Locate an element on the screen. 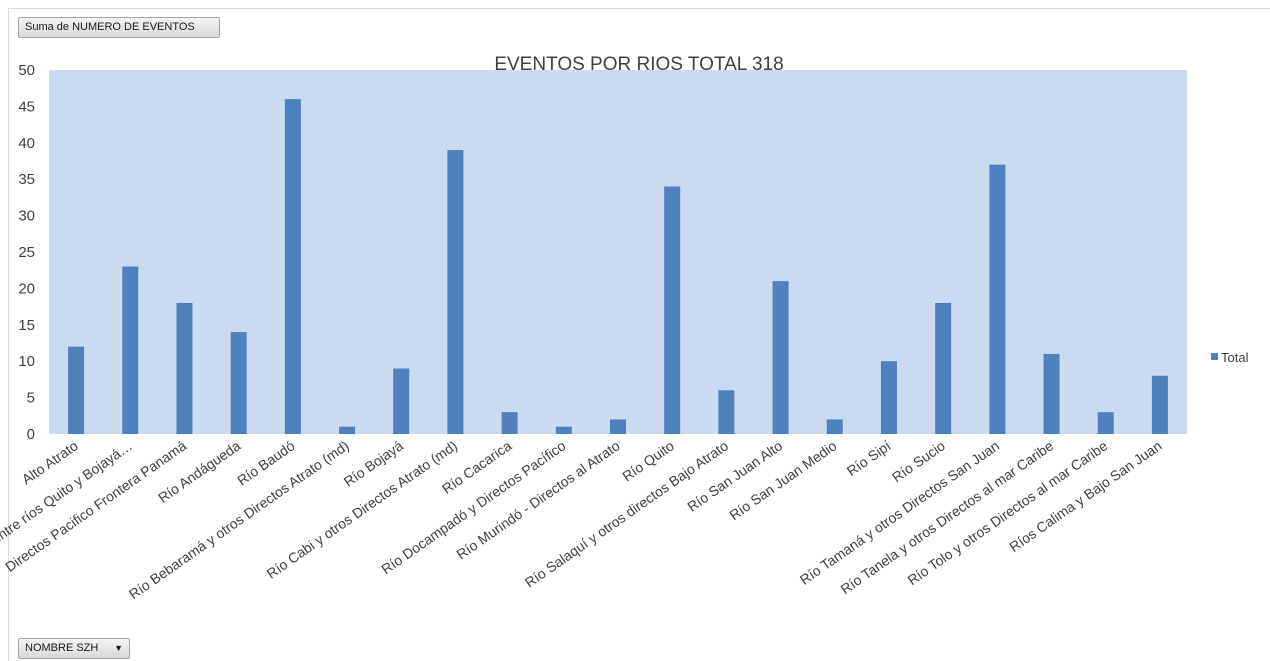  legend-swatch-total is located at coordinates (1214, 356).